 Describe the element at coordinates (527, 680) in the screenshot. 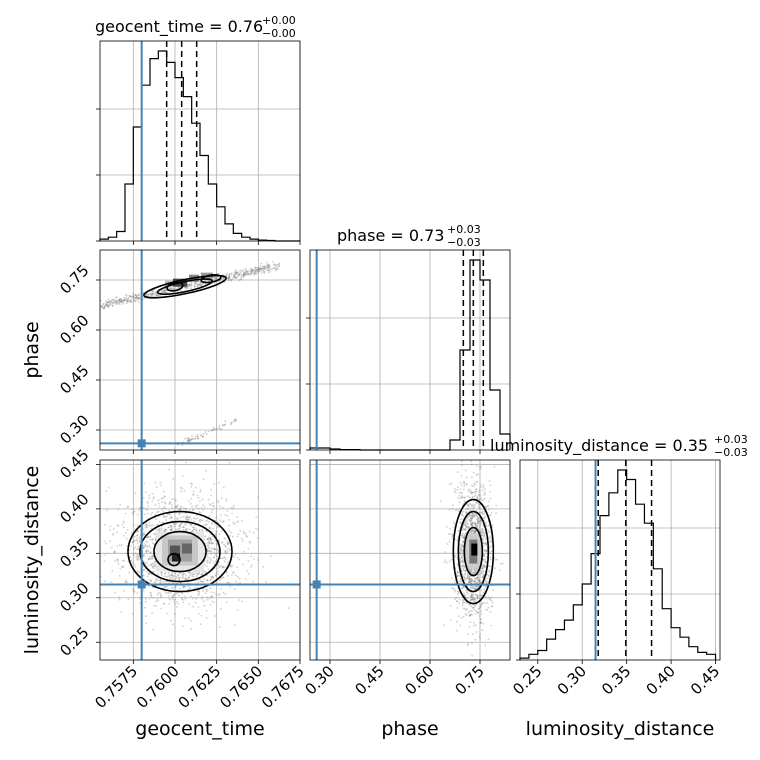

I see `xtick-label-luminosity_distance-0: 0.25` at that location.